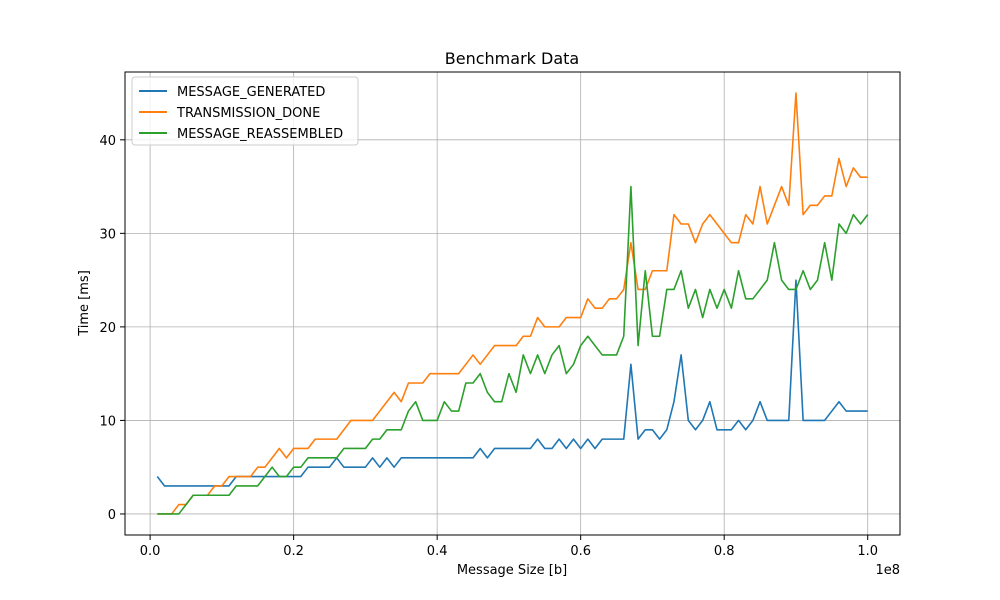 The width and height of the screenshot is (1000, 600). Describe the element at coordinates (887, 570) in the screenshot. I see `x-axis-offset-label: 1e8` at that location.